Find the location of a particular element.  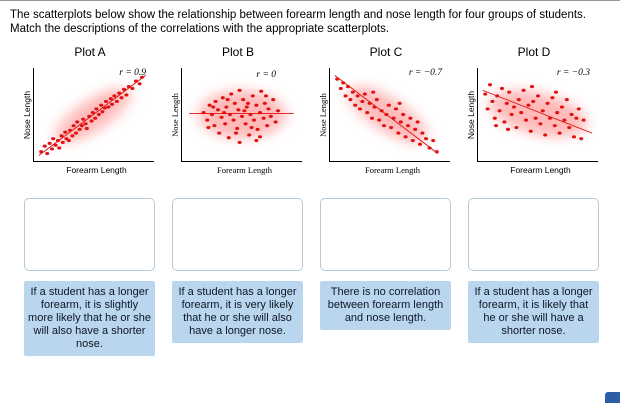

plot-b-r-value: r = 0 is located at coordinates (266, 74).